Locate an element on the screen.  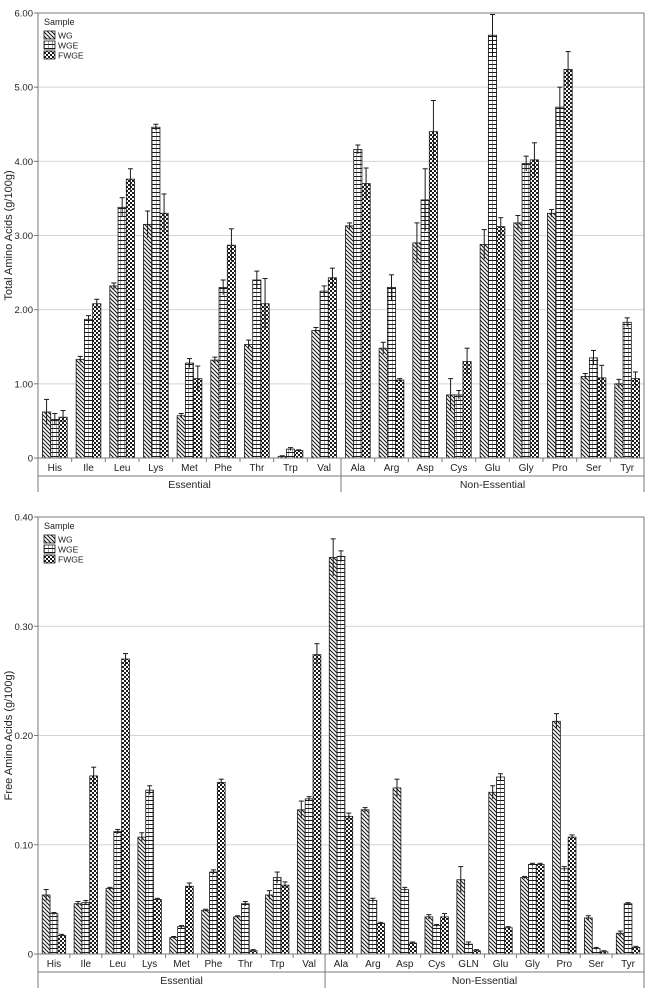
chart1-bar-wge-val is located at coordinates (324, 374).